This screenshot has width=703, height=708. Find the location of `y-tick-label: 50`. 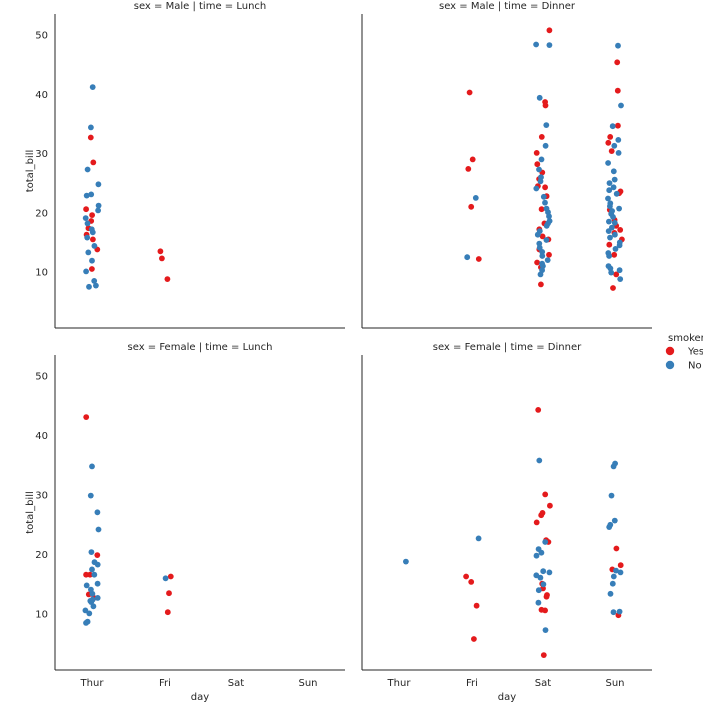

y-tick-label: 50 is located at coordinates (41, 377).